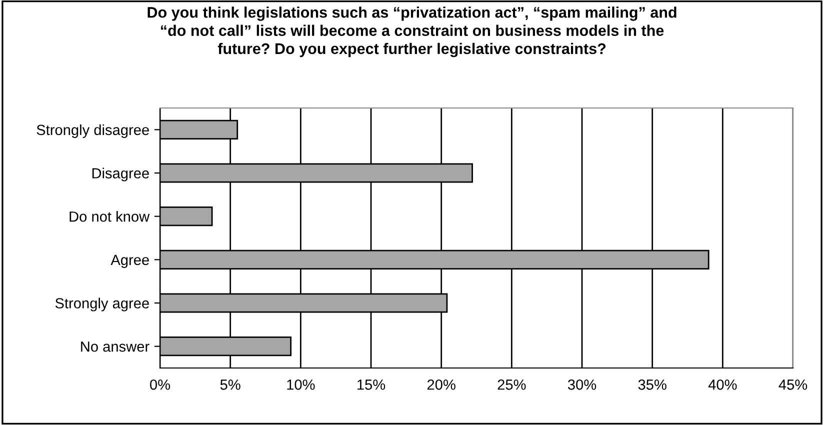  I want to click on x-tick-label: 40%, so click(722, 384).